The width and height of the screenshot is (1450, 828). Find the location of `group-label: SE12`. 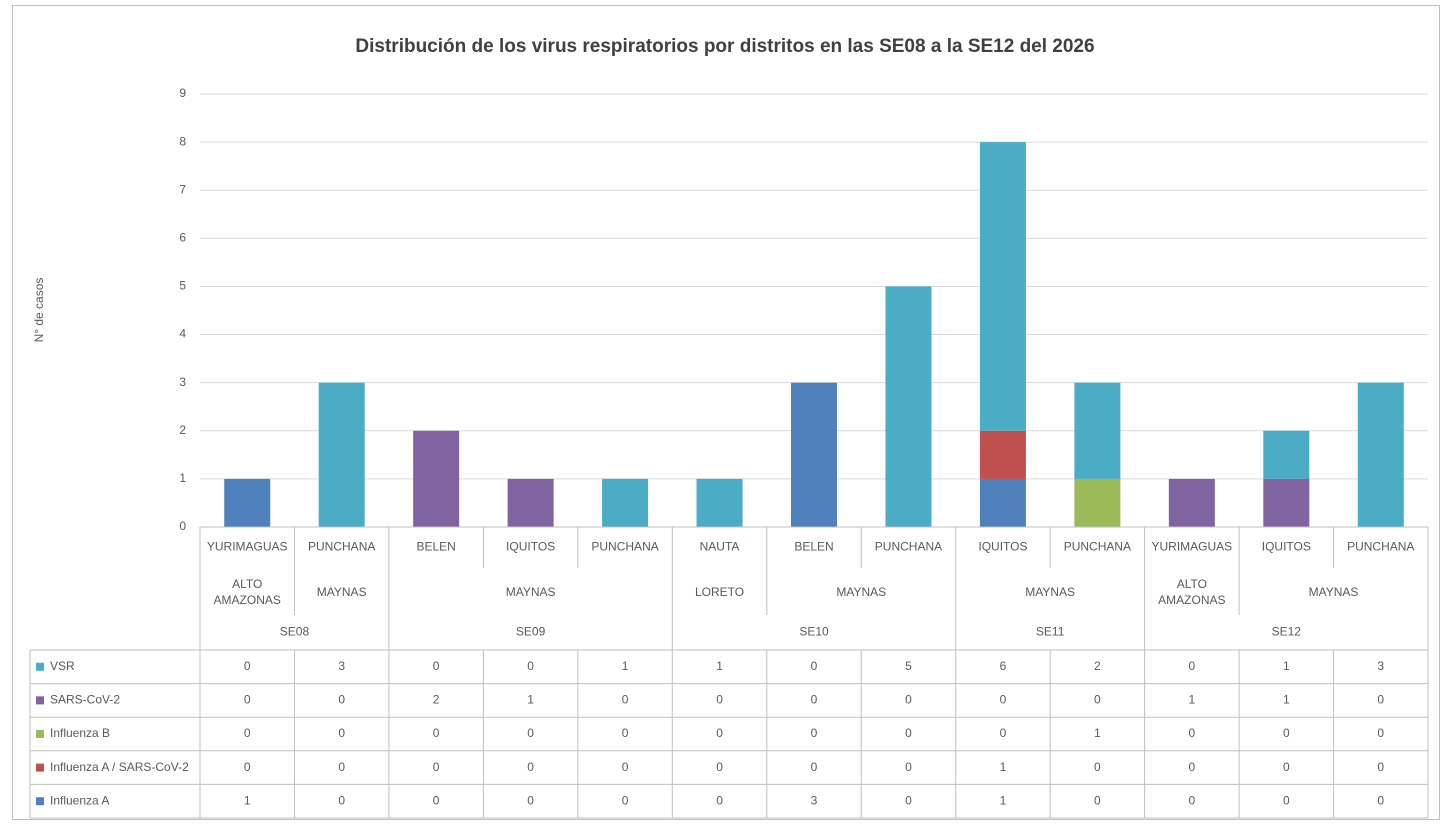

group-label: SE12 is located at coordinates (1287, 632).